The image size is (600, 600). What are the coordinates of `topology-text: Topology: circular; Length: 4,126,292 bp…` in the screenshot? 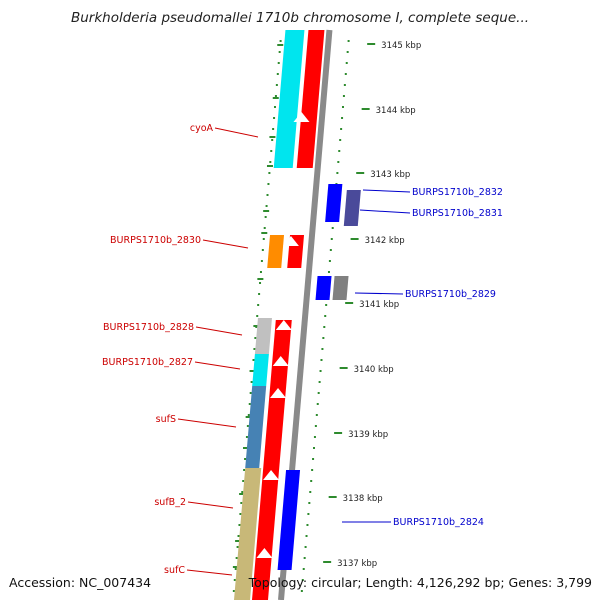 It's located at (420, 582).